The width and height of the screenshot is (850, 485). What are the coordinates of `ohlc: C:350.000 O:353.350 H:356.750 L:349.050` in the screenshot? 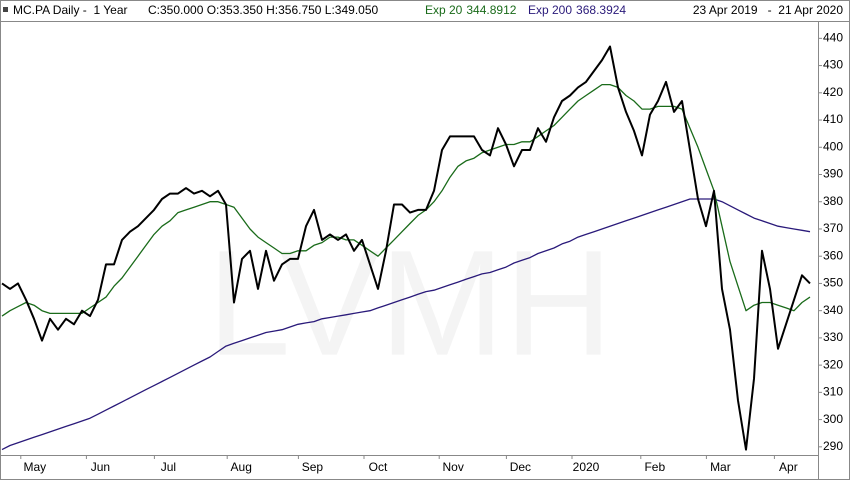 It's located at (263, 10).